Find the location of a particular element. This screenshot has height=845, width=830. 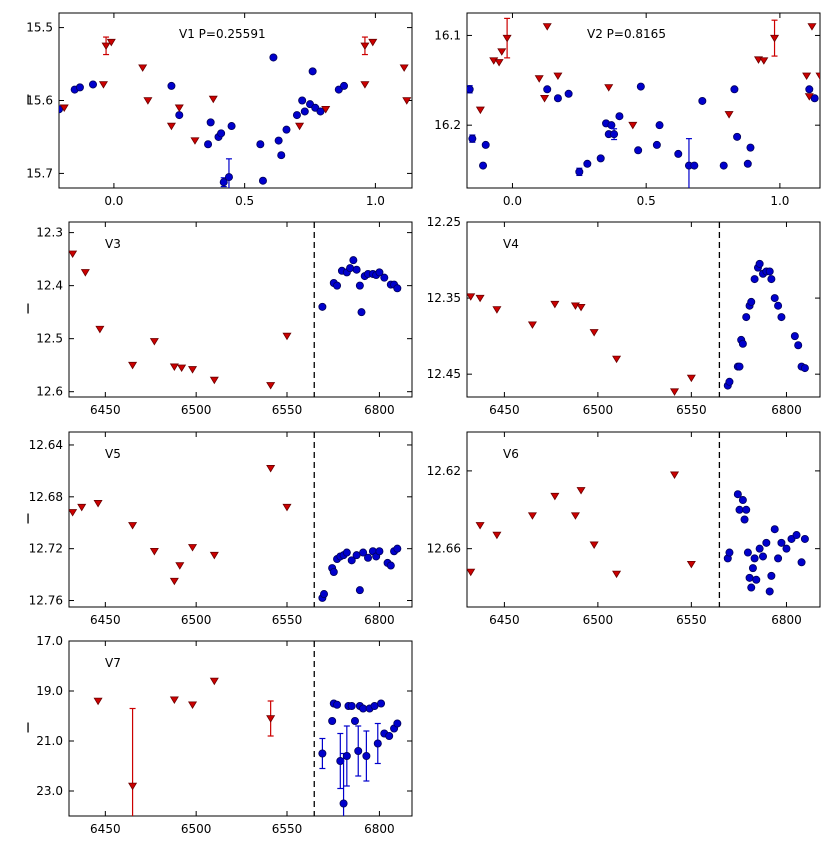

panel-v1: 15.5 15.6 15.7 0.0 0.5 1.0 I V1 P=0.25591 is located at coordinates (219, 110).